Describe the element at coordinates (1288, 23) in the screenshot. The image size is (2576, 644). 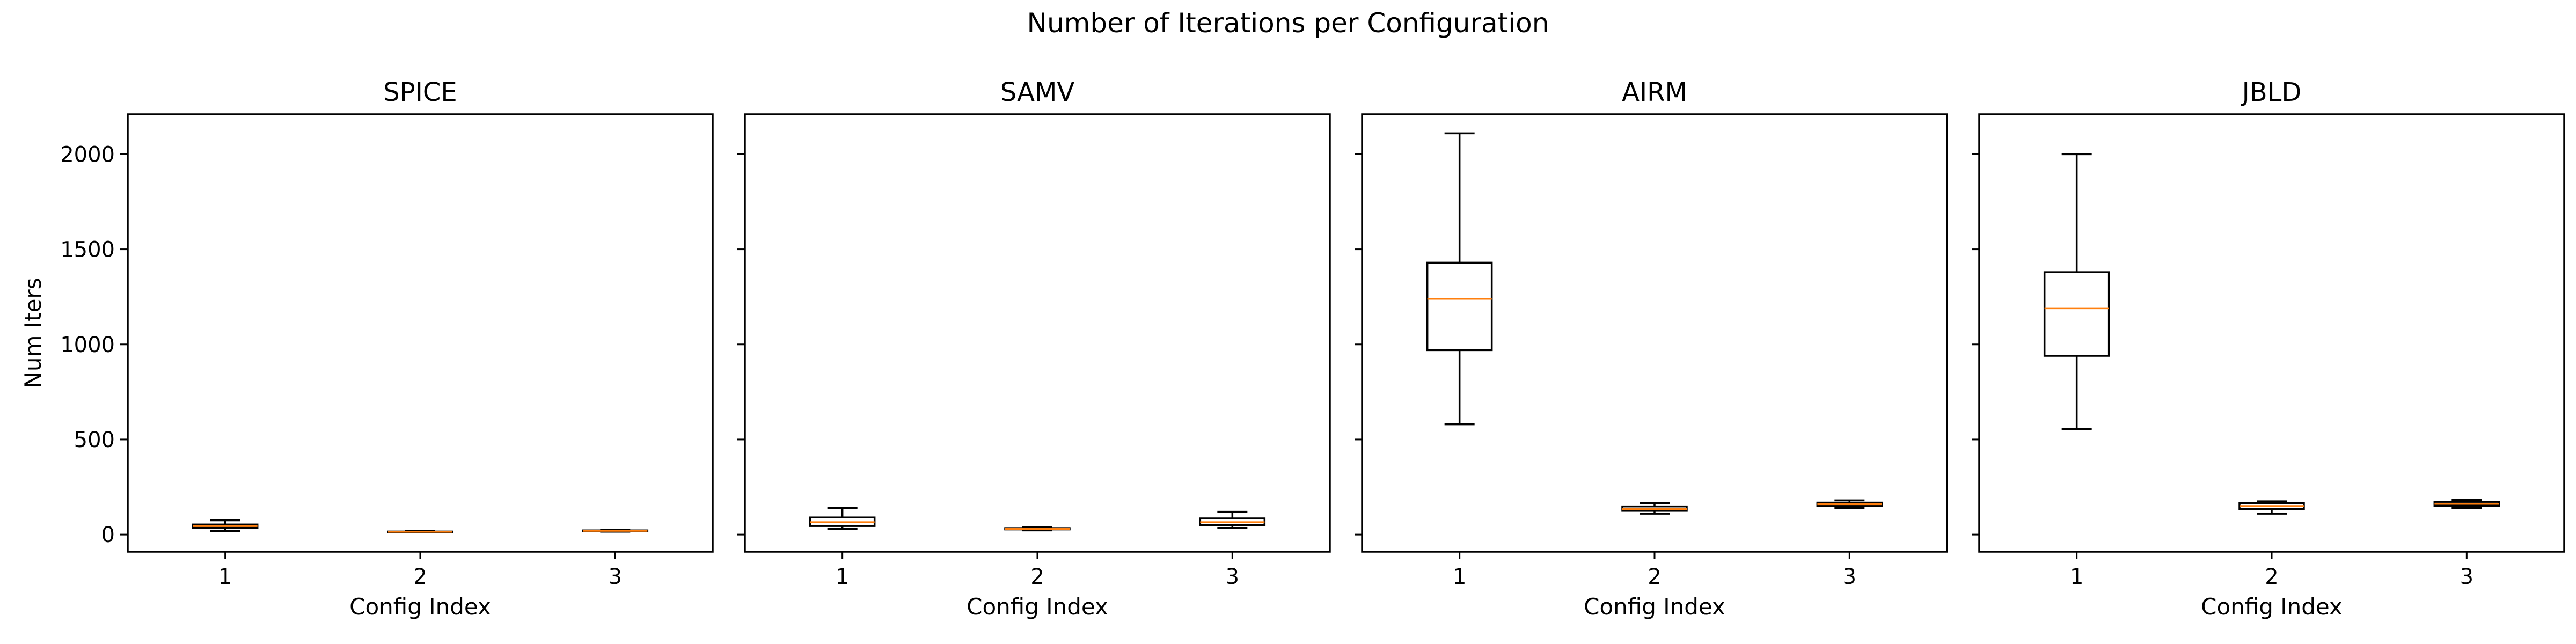
I see `figure-title: Number of Iterations per Configuration` at that location.